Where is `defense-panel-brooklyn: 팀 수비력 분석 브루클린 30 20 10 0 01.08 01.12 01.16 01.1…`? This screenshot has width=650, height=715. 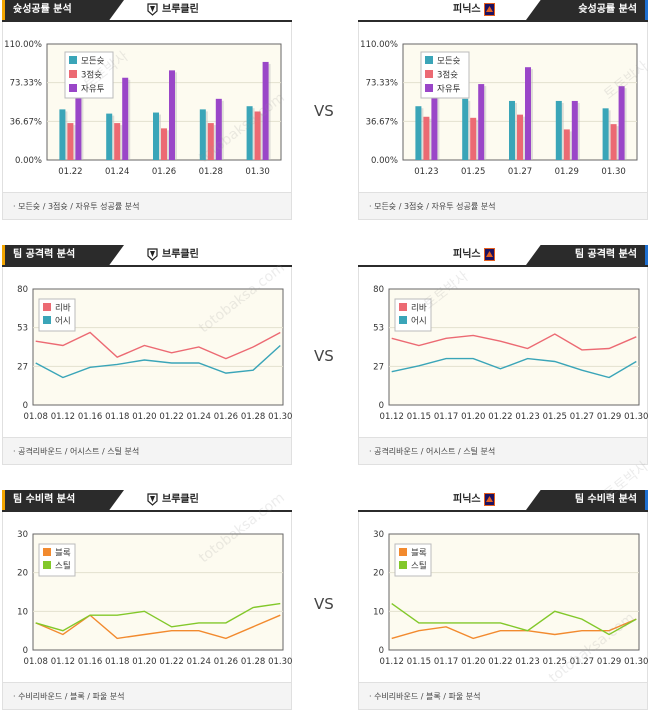
defense-panel-brooklyn: 팀 수비력 분석 브루클린 30 20 10 0 01.08 01.12 01.16 01.1… is located at coordinates (147, 600).